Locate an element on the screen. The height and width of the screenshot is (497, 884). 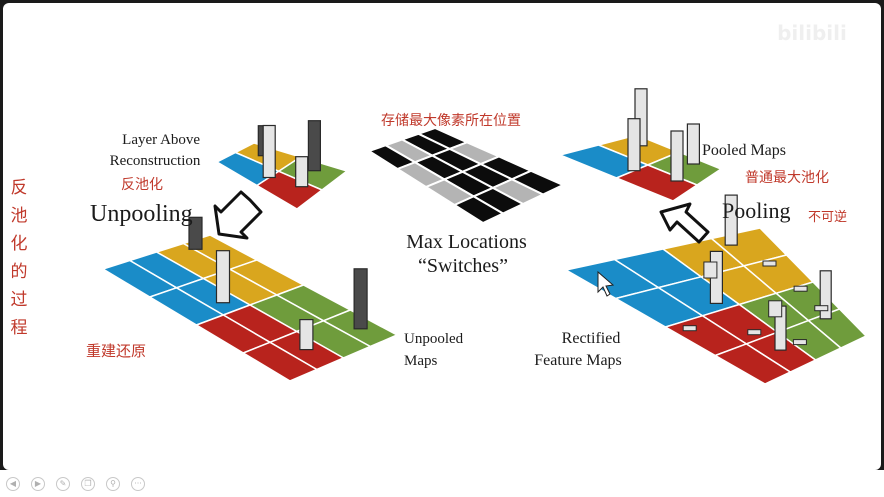
next-icon: ▶ is located at coordinates (38, 484).